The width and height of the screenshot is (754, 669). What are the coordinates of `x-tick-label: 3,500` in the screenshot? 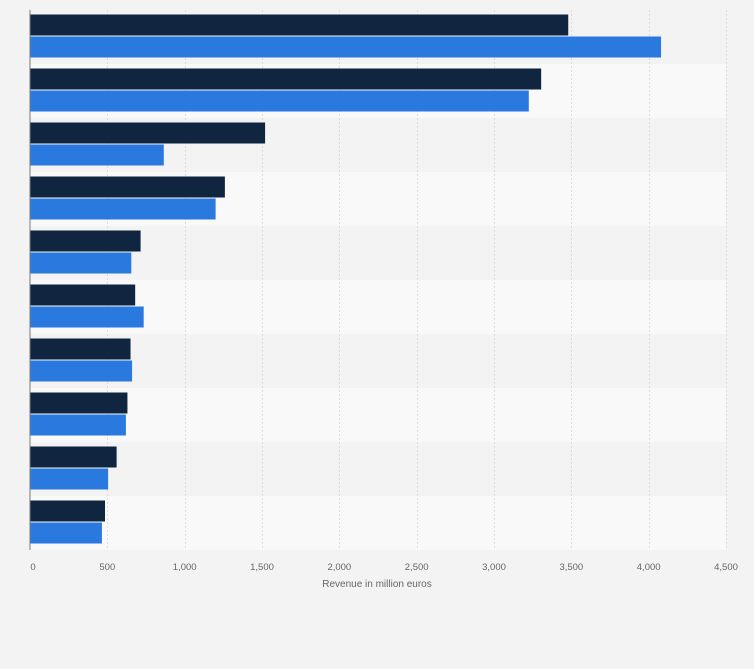 It's located at (571, 567).